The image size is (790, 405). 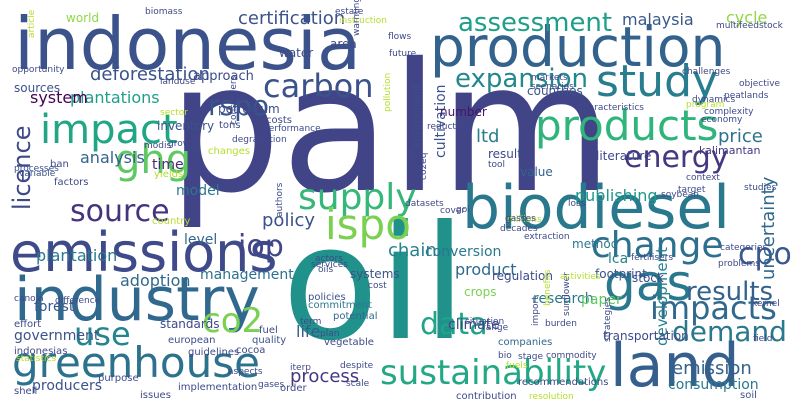 What do you see at coordinates (115, 97) in the screenshot?
I see `word-plantations: plantations` at bounding box center [115, 97].